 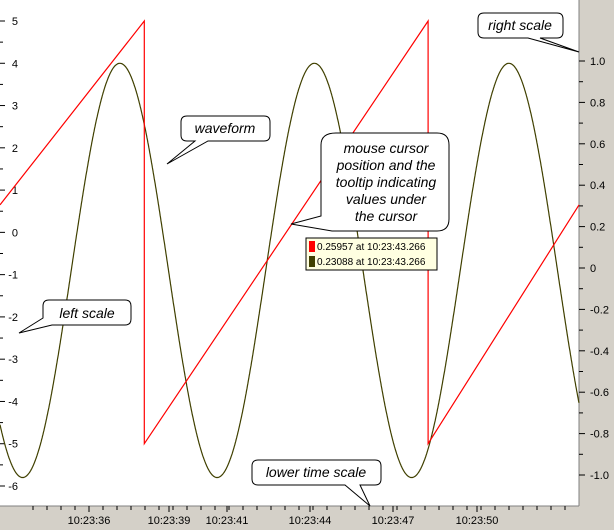 What do you see at coordinates (597, 186) in the screenshot?
I see `right-tick-label: 0.4` at bounding box center [597, 186].